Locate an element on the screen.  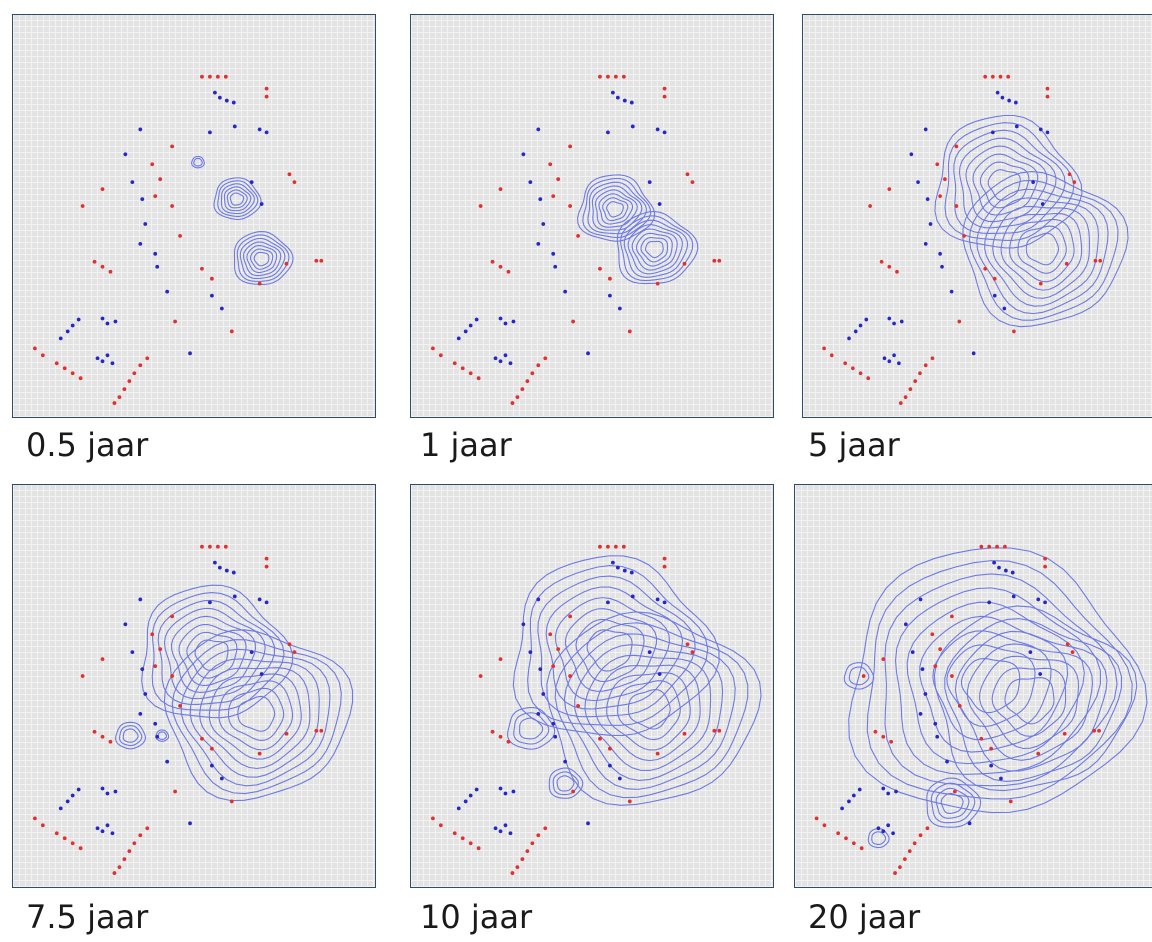
blue-point-group is located at coordinates (164, 228).